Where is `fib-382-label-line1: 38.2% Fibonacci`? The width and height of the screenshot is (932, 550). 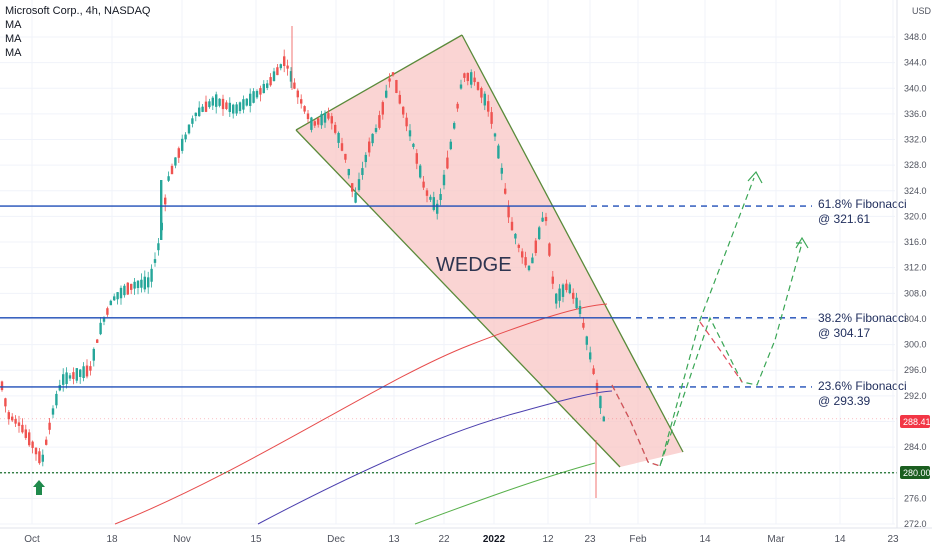 fib-382-label-line1: 38.2% Fibonacci is located at coordinates (862, 318).